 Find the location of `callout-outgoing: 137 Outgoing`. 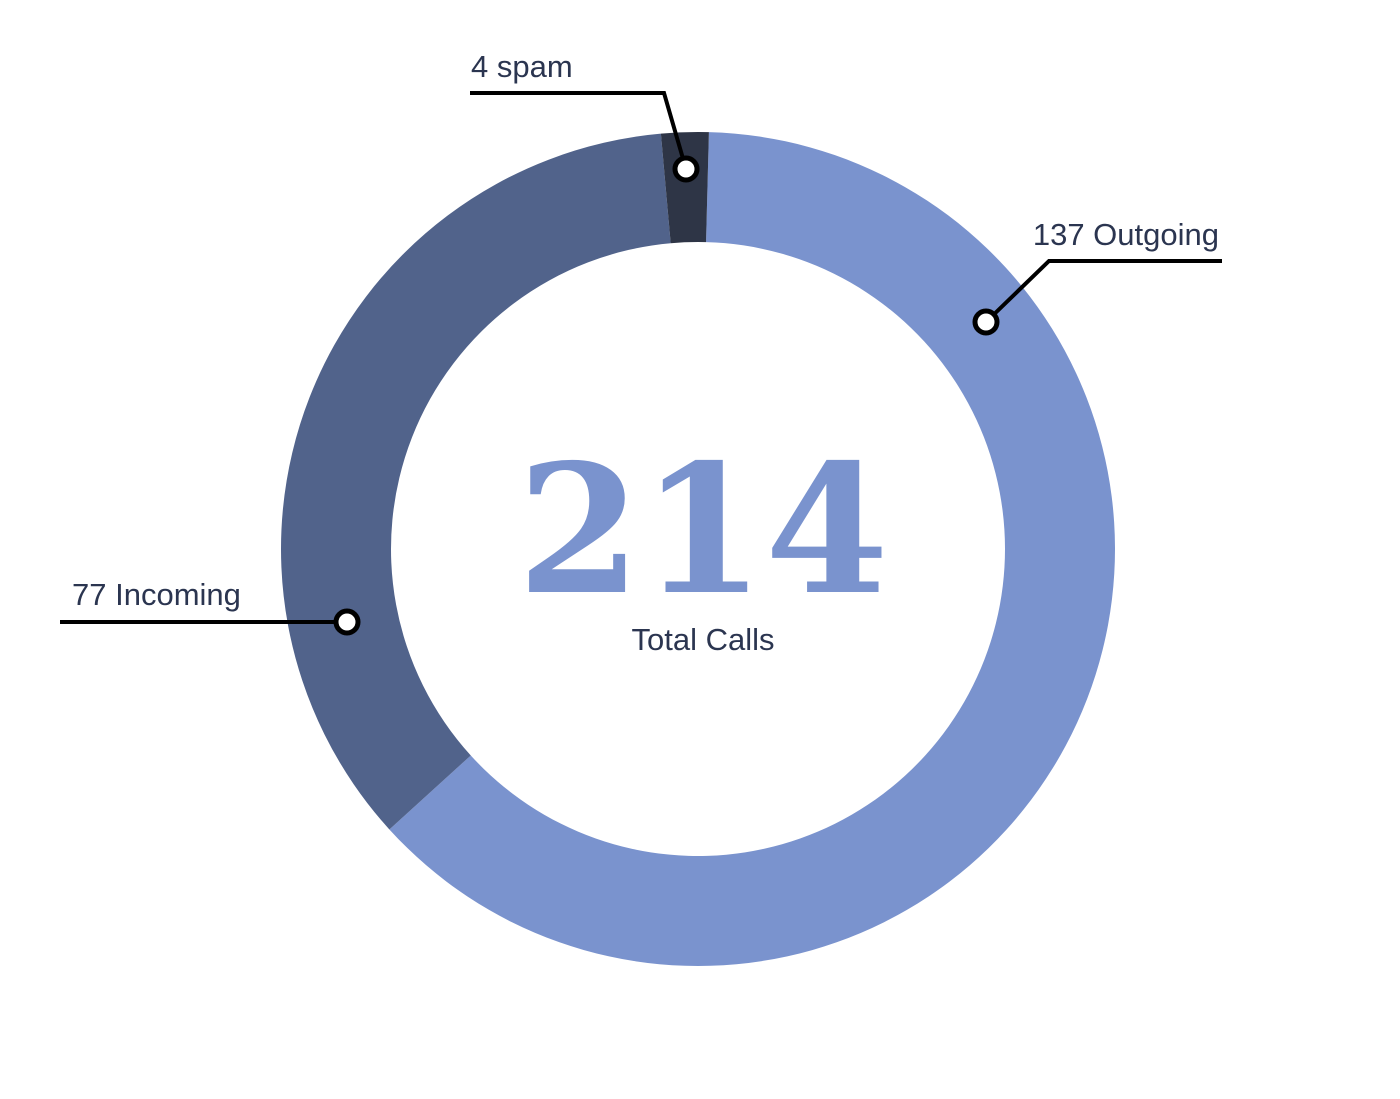

callout-outgoing: 137 Outgoing is located at coordinates (1097, 276).